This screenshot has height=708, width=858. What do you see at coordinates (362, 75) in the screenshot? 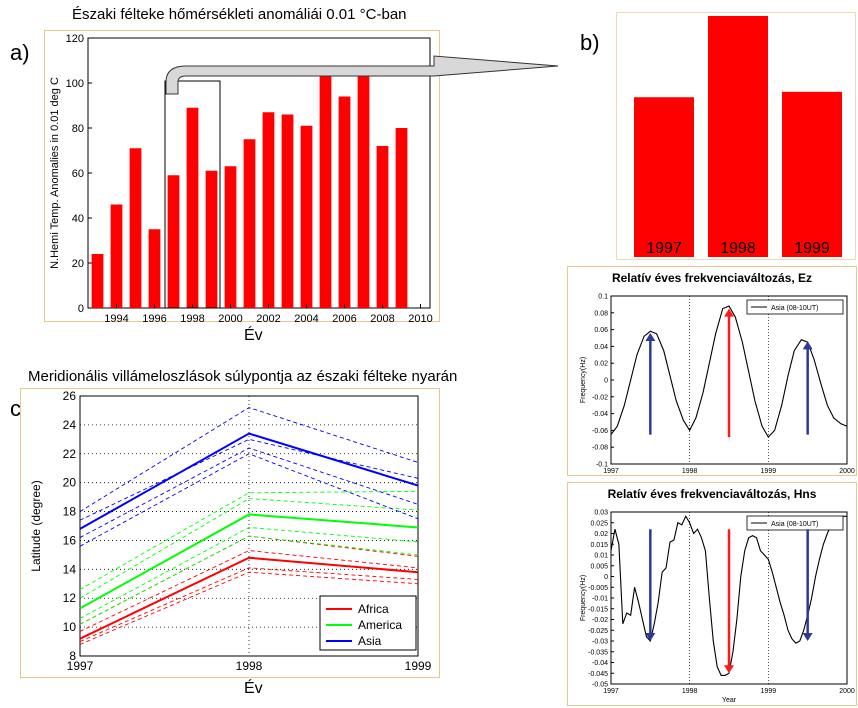
I see `callout-arrow` at bounding box center [362, 75].